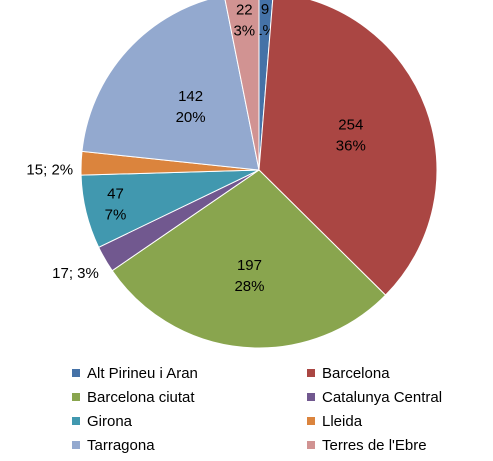 This screenshot has width=493, height=461. Describe the element at coordinates (249, 265) in the screenshot. I see `data-label: 197` at that location.